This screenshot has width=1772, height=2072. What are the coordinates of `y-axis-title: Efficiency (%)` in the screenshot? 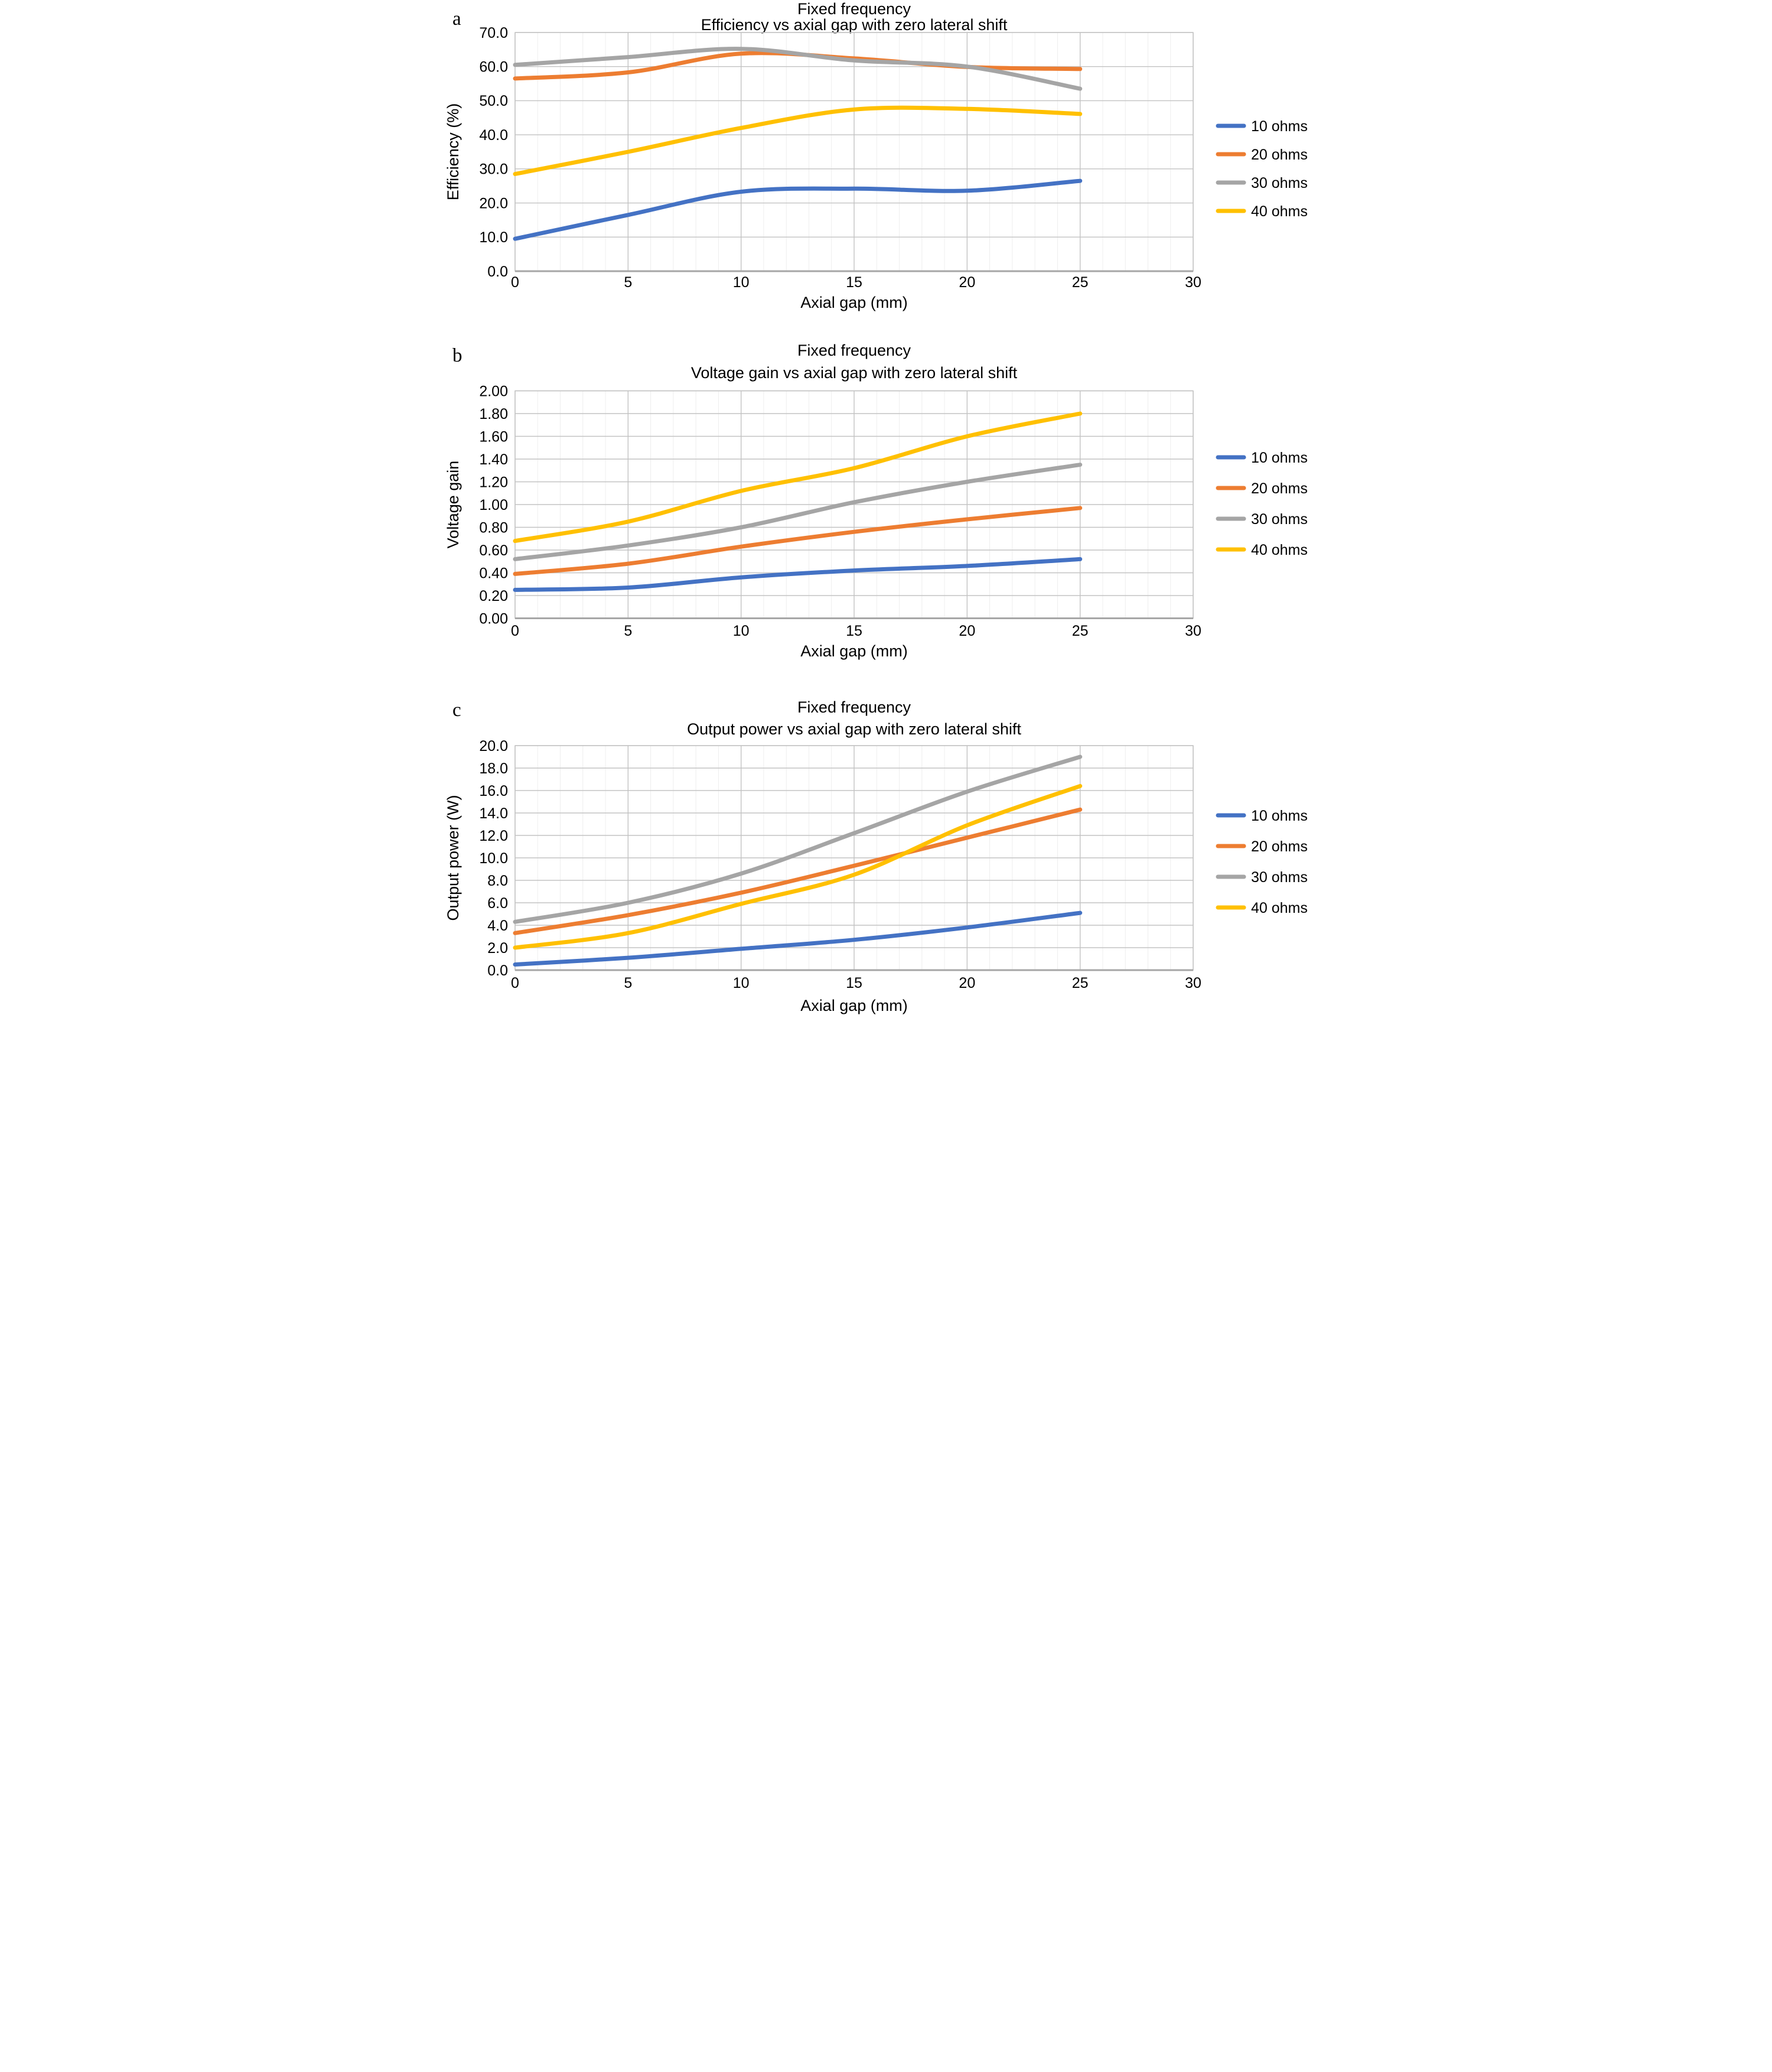 It's located at (453, 152).